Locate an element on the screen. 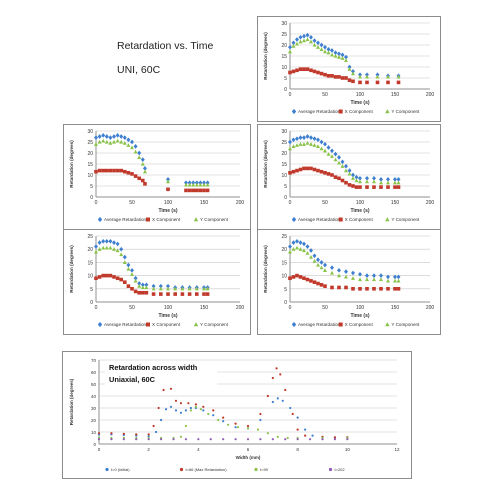 The height and width of the screenshot is (500, 500). x-tick-label: 4 is located at coordinates (198, 449).